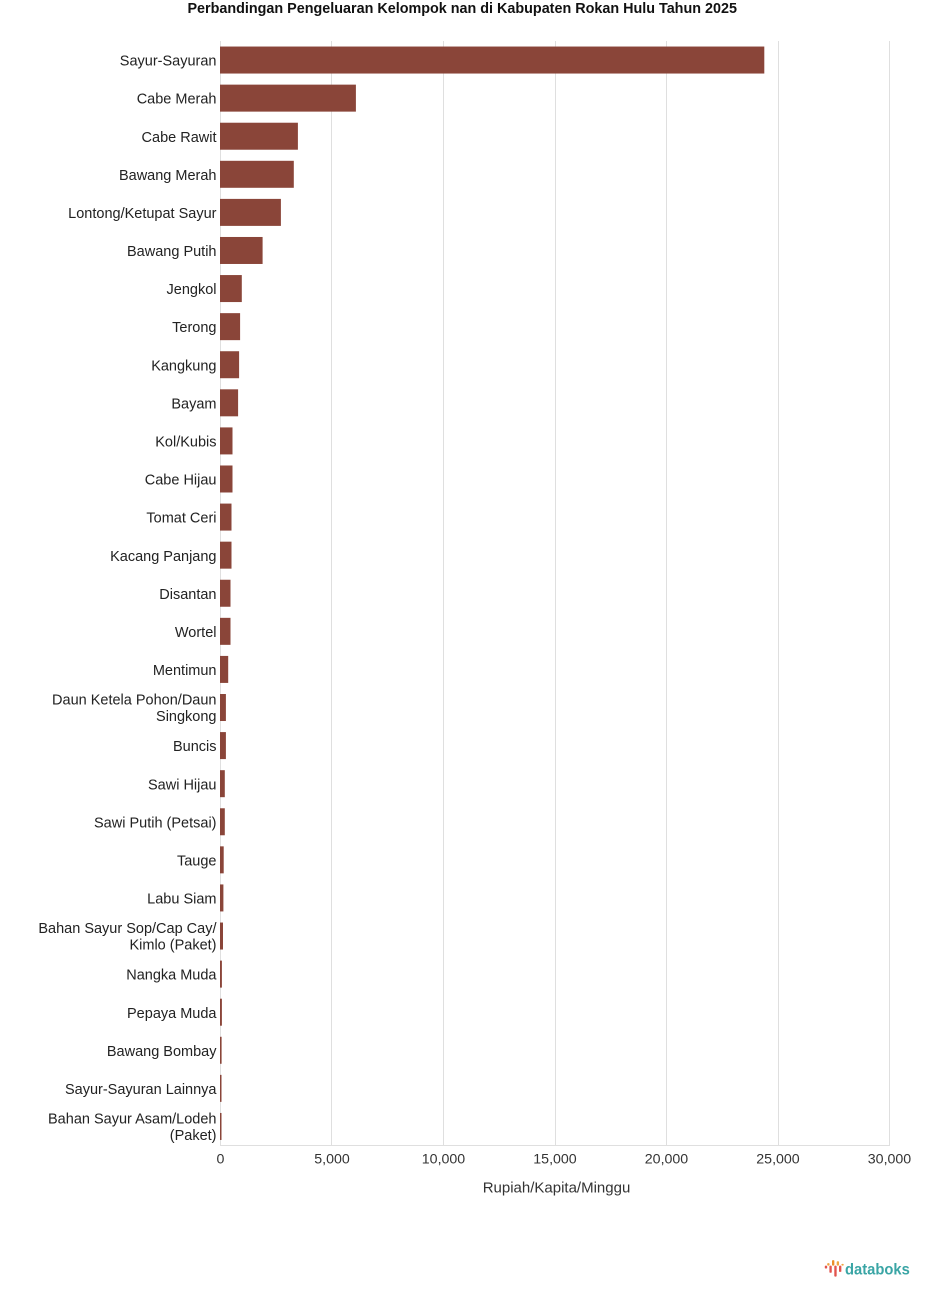 Image resolution: width=925 pixels, height=1302 pixels. What do you see at coordinates (168, 176) in the screenshot?
I see `svg-text: Bawang Merah` at bounding box center [168, 176].